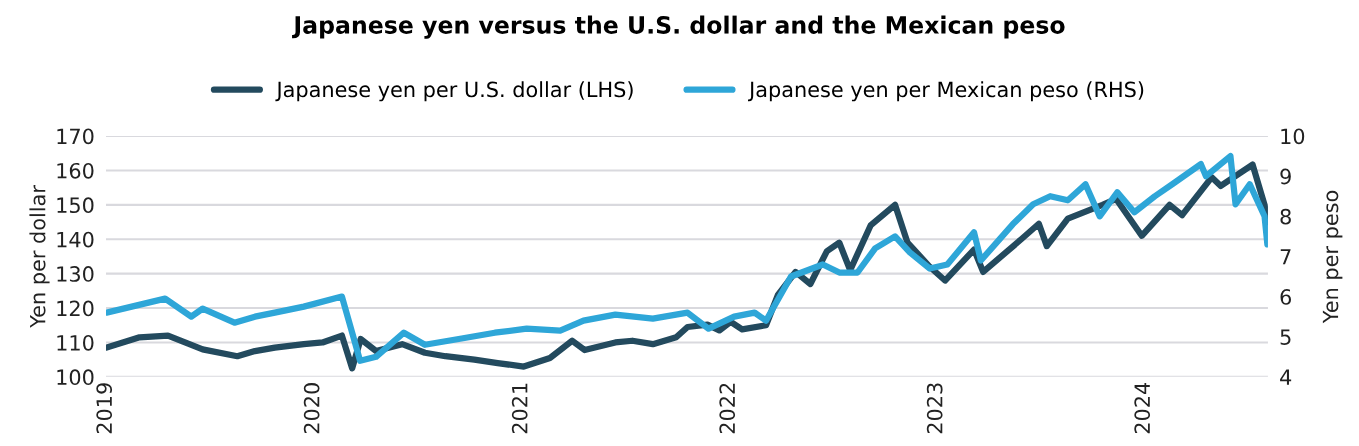  I want to click on x-tick-label: 2021, so click(519, 408).